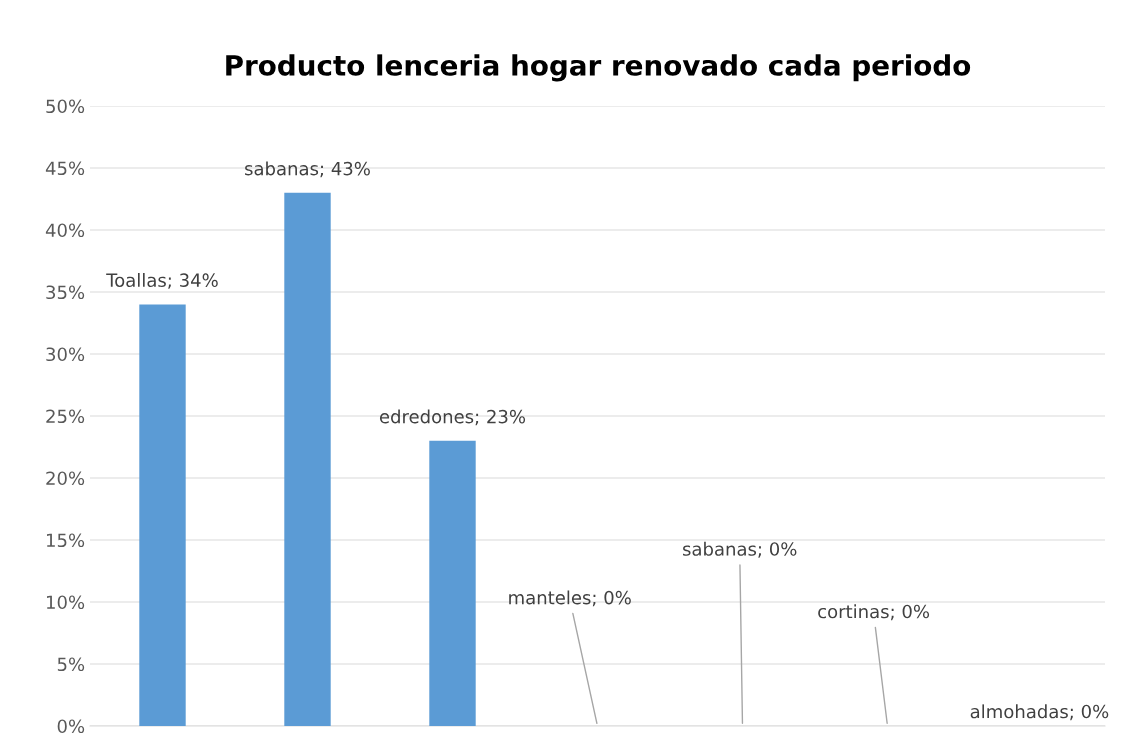 Image resolution: width=1132 pixels, height=753 pixels. Describe the element at coordinates (65, 602) in the screenshot. I see `y-tick-label: 10%` at that location.